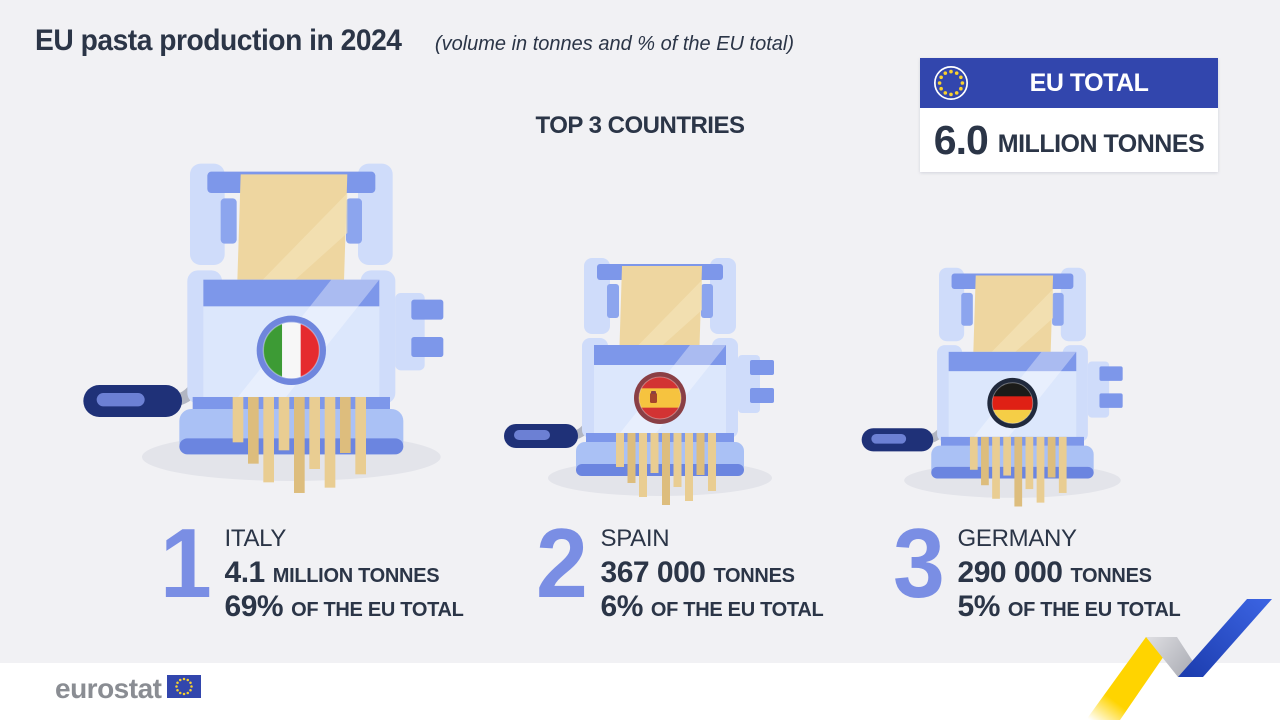 This screenshot has width=1280, height=720. I want to click on volume-line: 290 000 TONNES, so click(1069, 573).